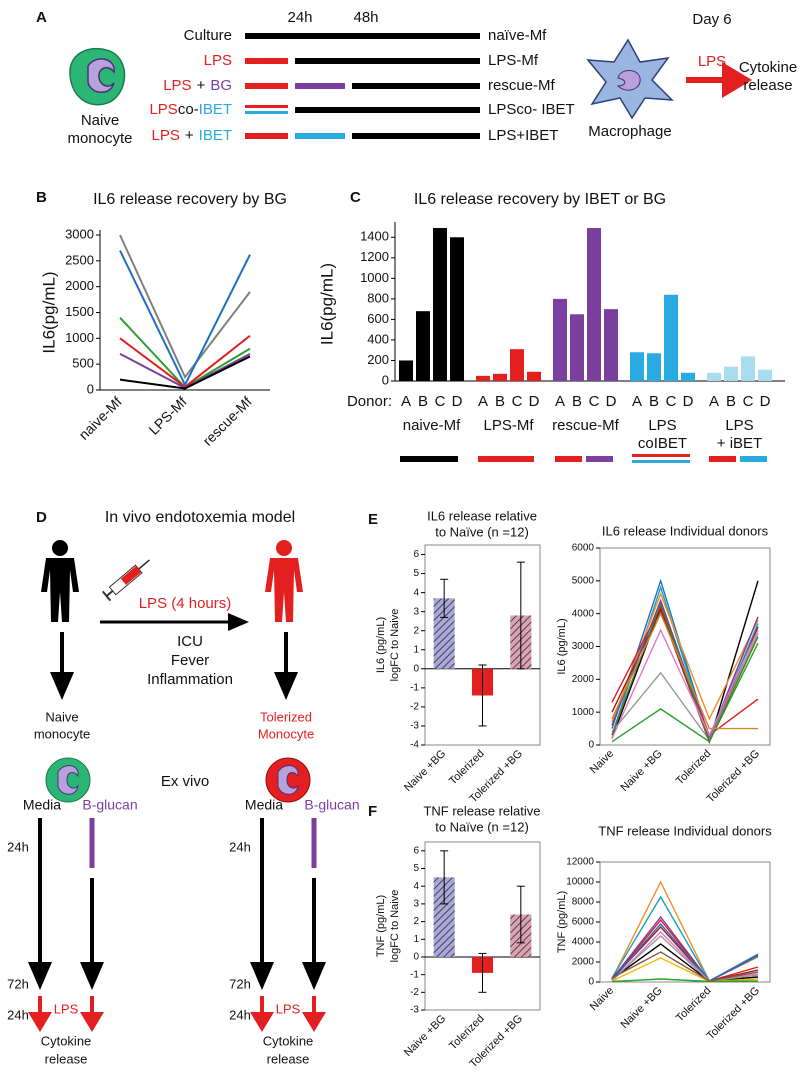  Describe the element at coordinates (416, 649) in the screenshot. I see `y-tick-label: 1` at that location.